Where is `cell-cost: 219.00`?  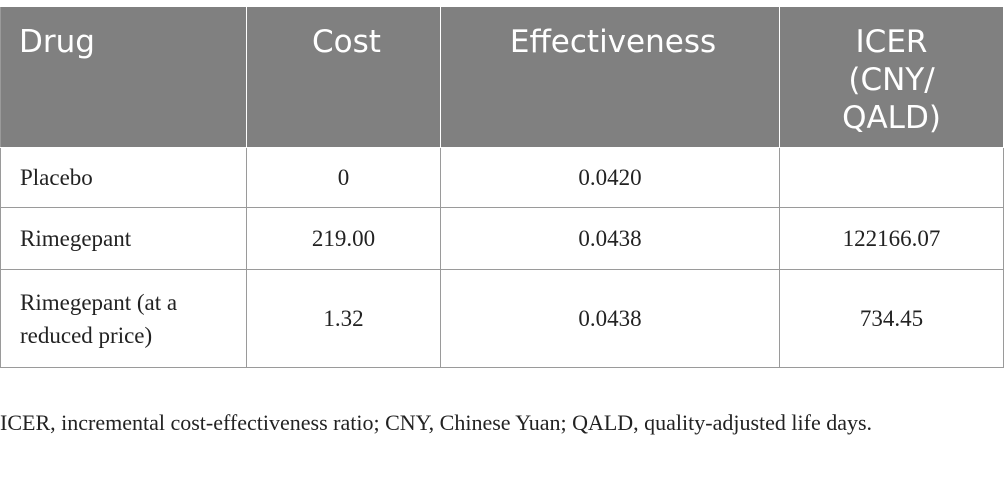
cell-cost: 219.00 is located at coordinates (343, 238).